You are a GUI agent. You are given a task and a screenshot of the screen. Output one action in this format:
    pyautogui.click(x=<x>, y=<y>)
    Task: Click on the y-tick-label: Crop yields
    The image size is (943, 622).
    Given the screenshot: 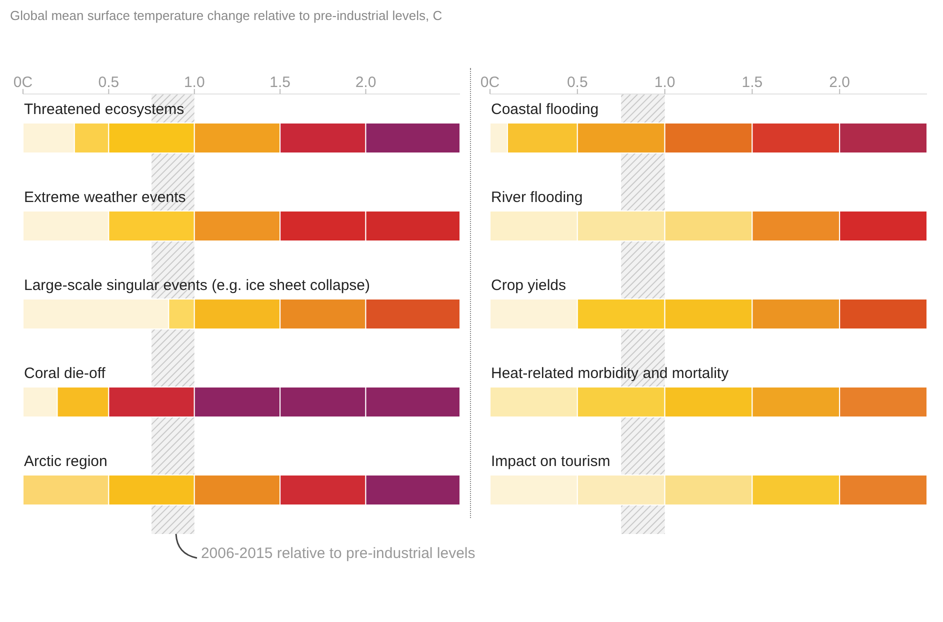 What is the action you would take?
    pyautogui.click(x=528, y=285)
    